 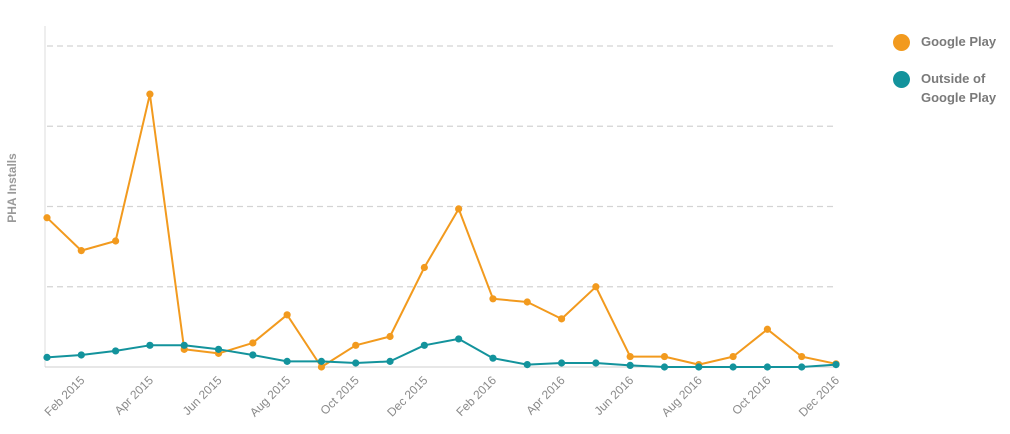 What do you see at coordinates (407, 396) in the screenshot?
I see `x-tick-label: Dec 2015` at bounding box center [407, 396].